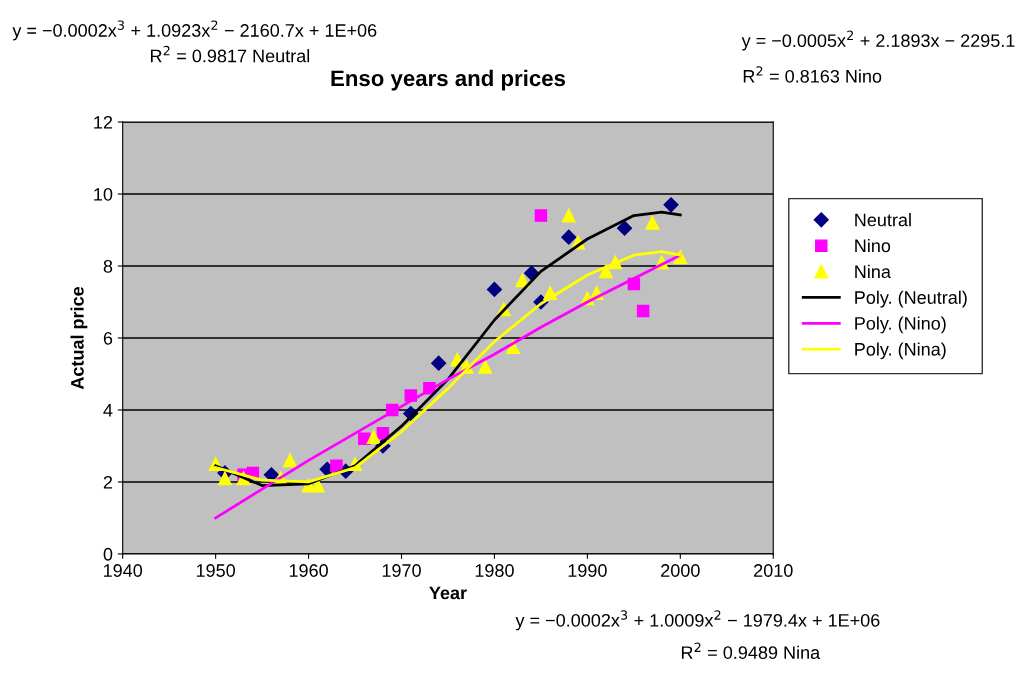 The height and width of the screenshot is (678, 1031). What do you see at coordinates (308, 570) in the screenshot?
I see `x-tick-label: 1960` at bounding box center [308, 570].